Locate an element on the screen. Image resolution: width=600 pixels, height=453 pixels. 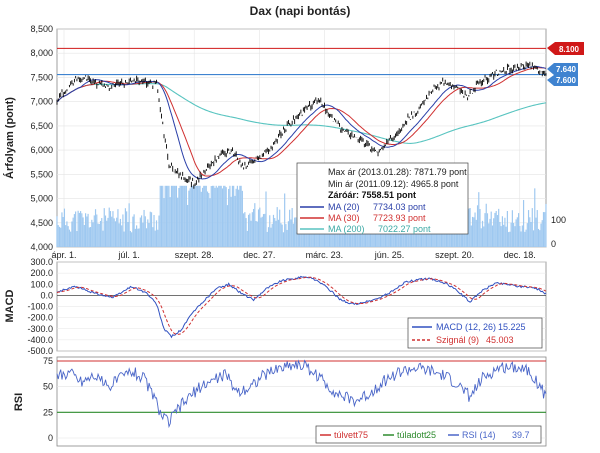
price-tag-7640-label: 7.640 is located at coordinates (566, 69).